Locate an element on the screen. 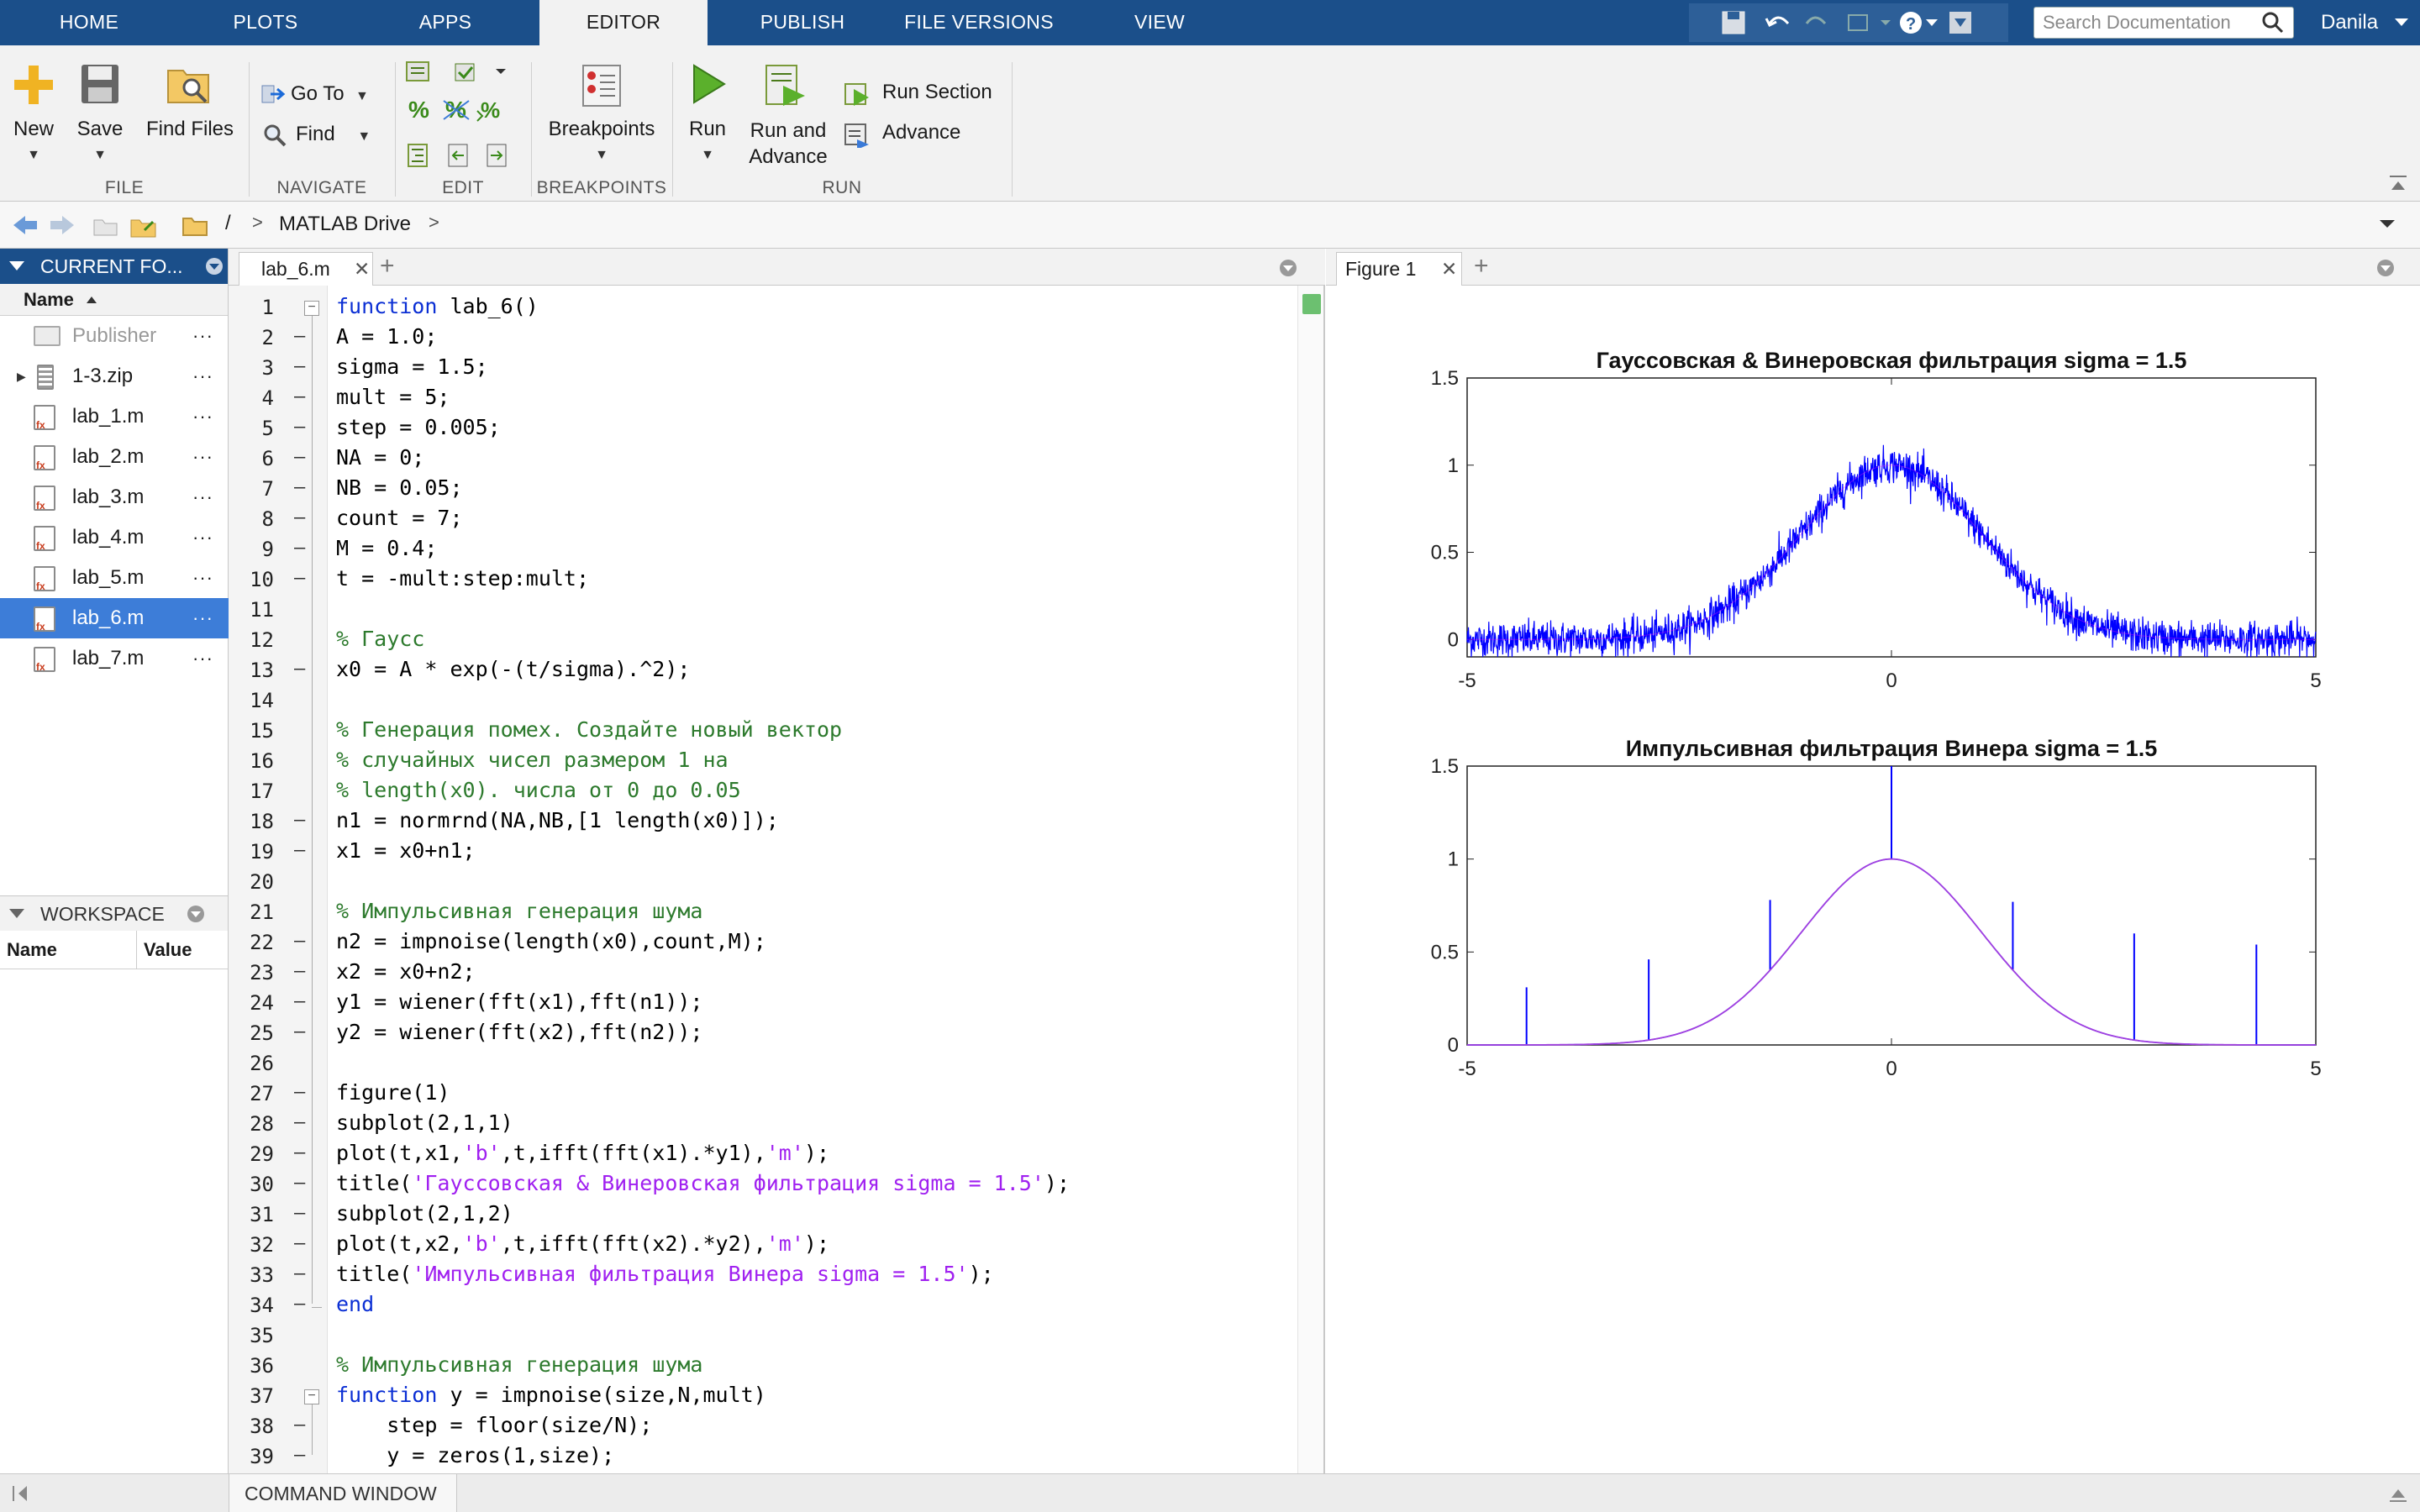  new-button: New ▼ is located at coordinates (34, 141).